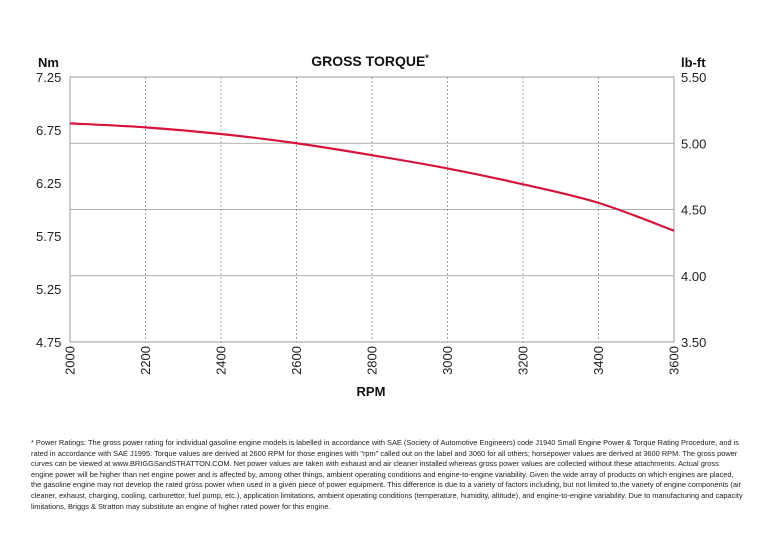 The width and height of the screenshot is (768, 543). What do you see at coordinates (48, 130) in the screenshot?
I see `left-tick-label: 6.75` at bounding box center [48, 130].